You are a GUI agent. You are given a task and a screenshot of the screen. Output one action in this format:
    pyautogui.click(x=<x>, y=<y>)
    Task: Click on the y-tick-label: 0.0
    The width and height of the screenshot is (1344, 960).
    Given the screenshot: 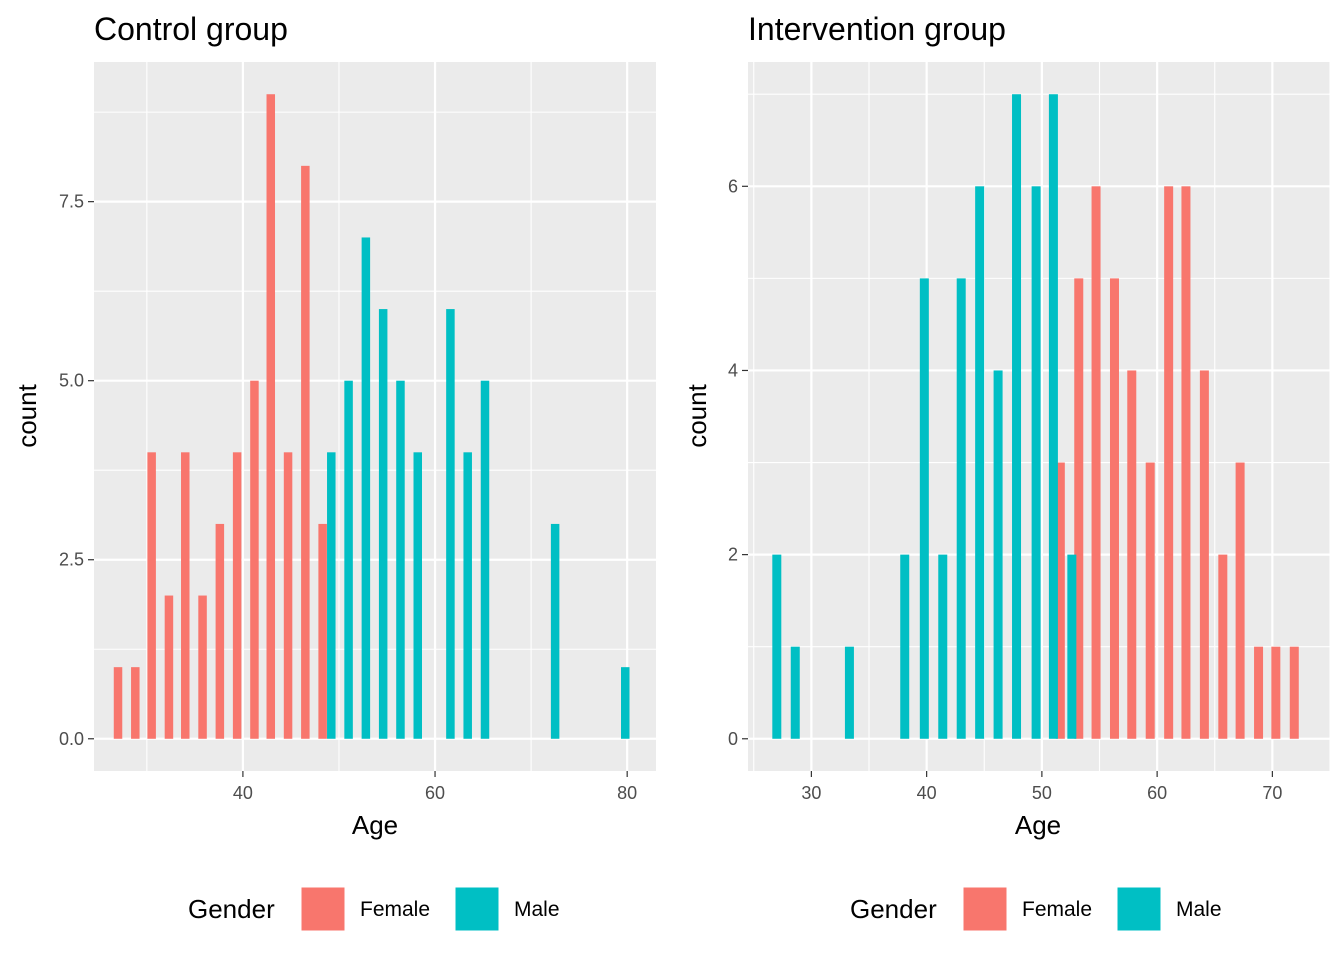 What is the action you would take?
    pyautogui.click(x=71, y=739)
    